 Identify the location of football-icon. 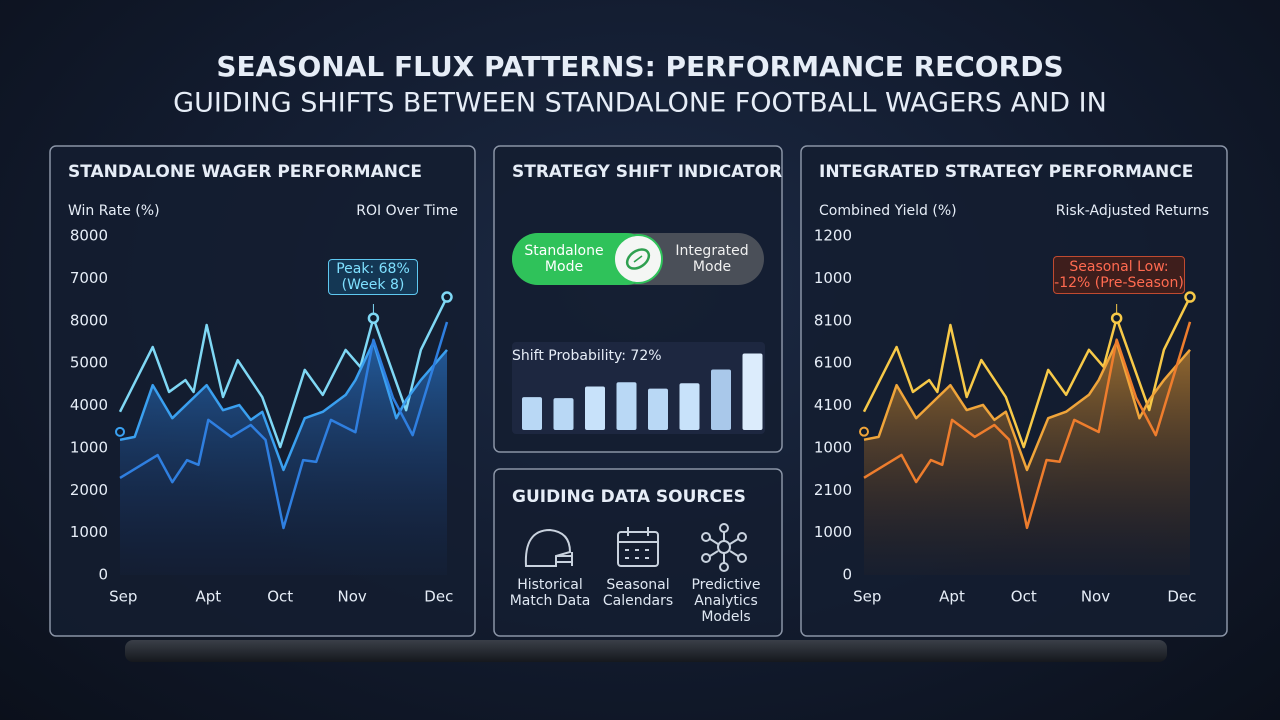
(638, 259).